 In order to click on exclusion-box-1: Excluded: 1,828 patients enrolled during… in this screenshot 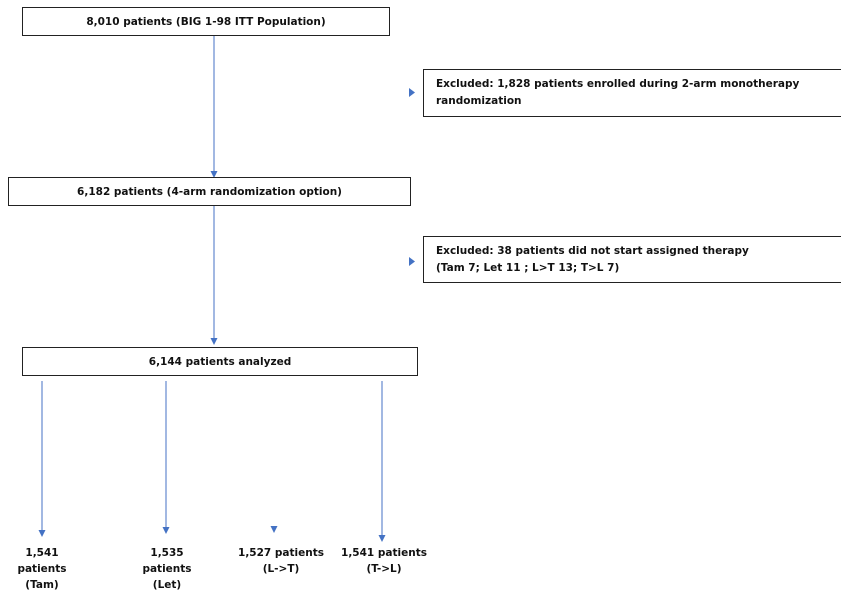, I will do `click(632, 93)`.